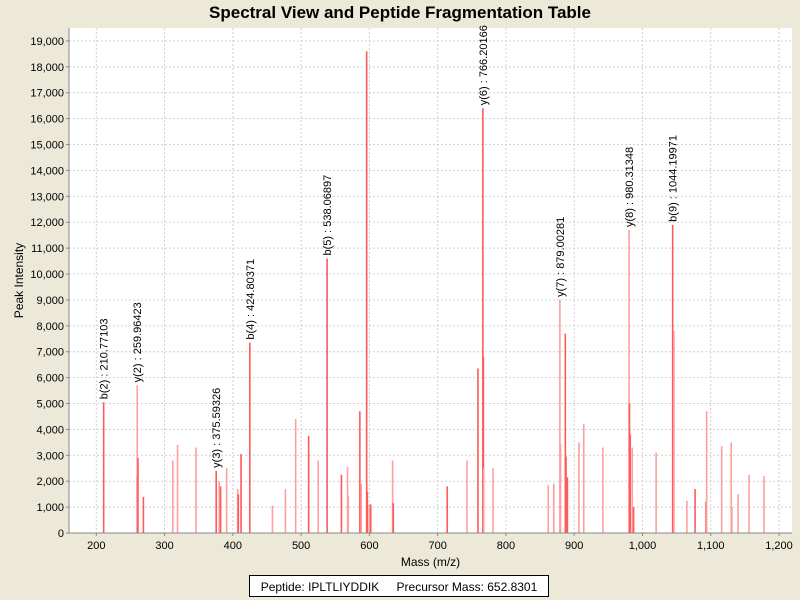 This screenshot has width=800, height=600. Describe the element at coordinates (437, 546) in the screenshot. I see `x-tick-label: 700` at that location.